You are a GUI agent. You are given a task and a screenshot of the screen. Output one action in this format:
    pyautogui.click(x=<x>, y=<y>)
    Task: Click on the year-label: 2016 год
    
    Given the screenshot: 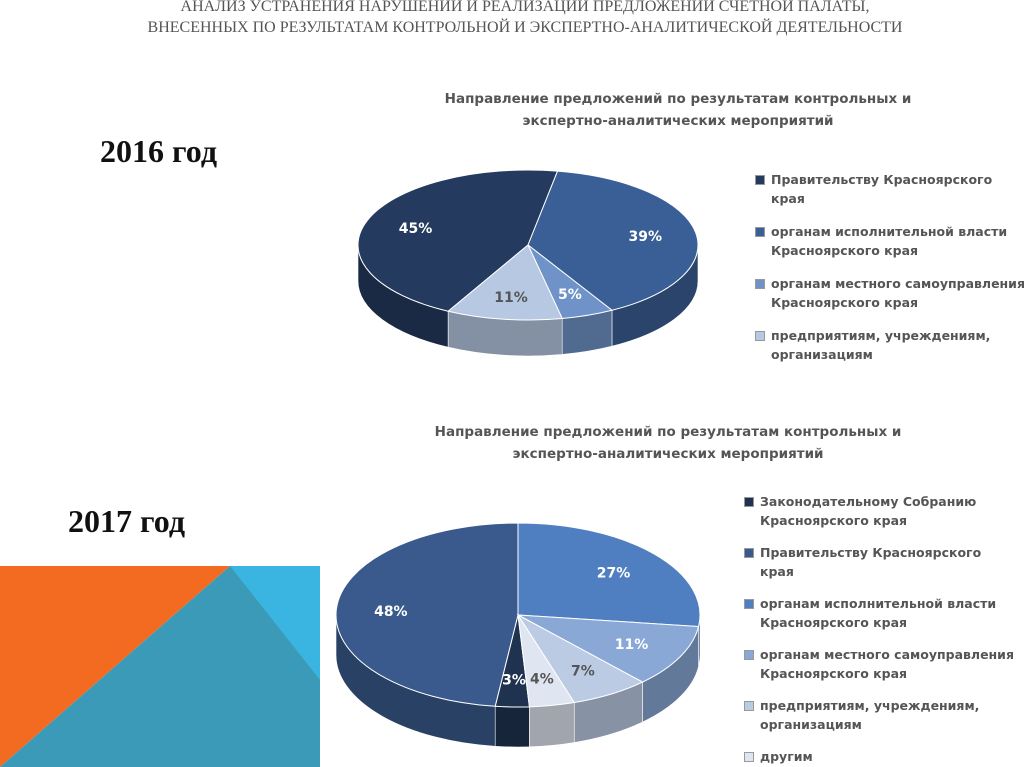 What is the action you would take?
    pyautogui.click(x=158, y=151)
    